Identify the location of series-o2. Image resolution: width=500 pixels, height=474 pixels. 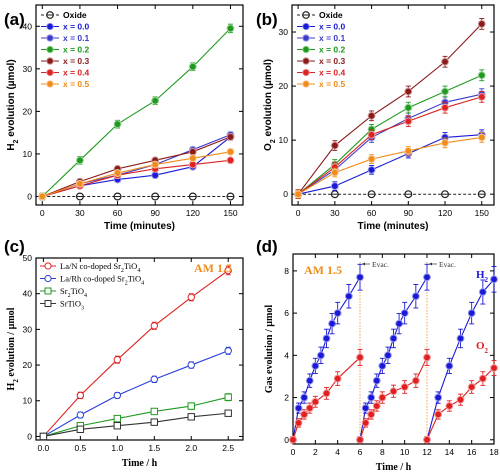
(393, 396).